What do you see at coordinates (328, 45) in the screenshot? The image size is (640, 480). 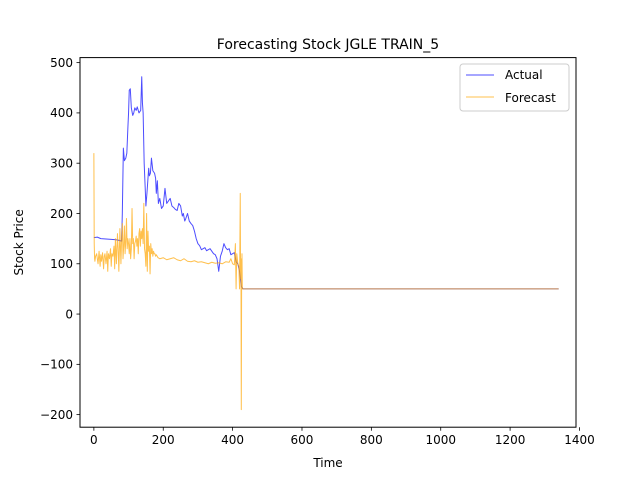 I see `chart-title: Forecasting Stock JGLE TRAIN_5` at bounding box center [328, 45].